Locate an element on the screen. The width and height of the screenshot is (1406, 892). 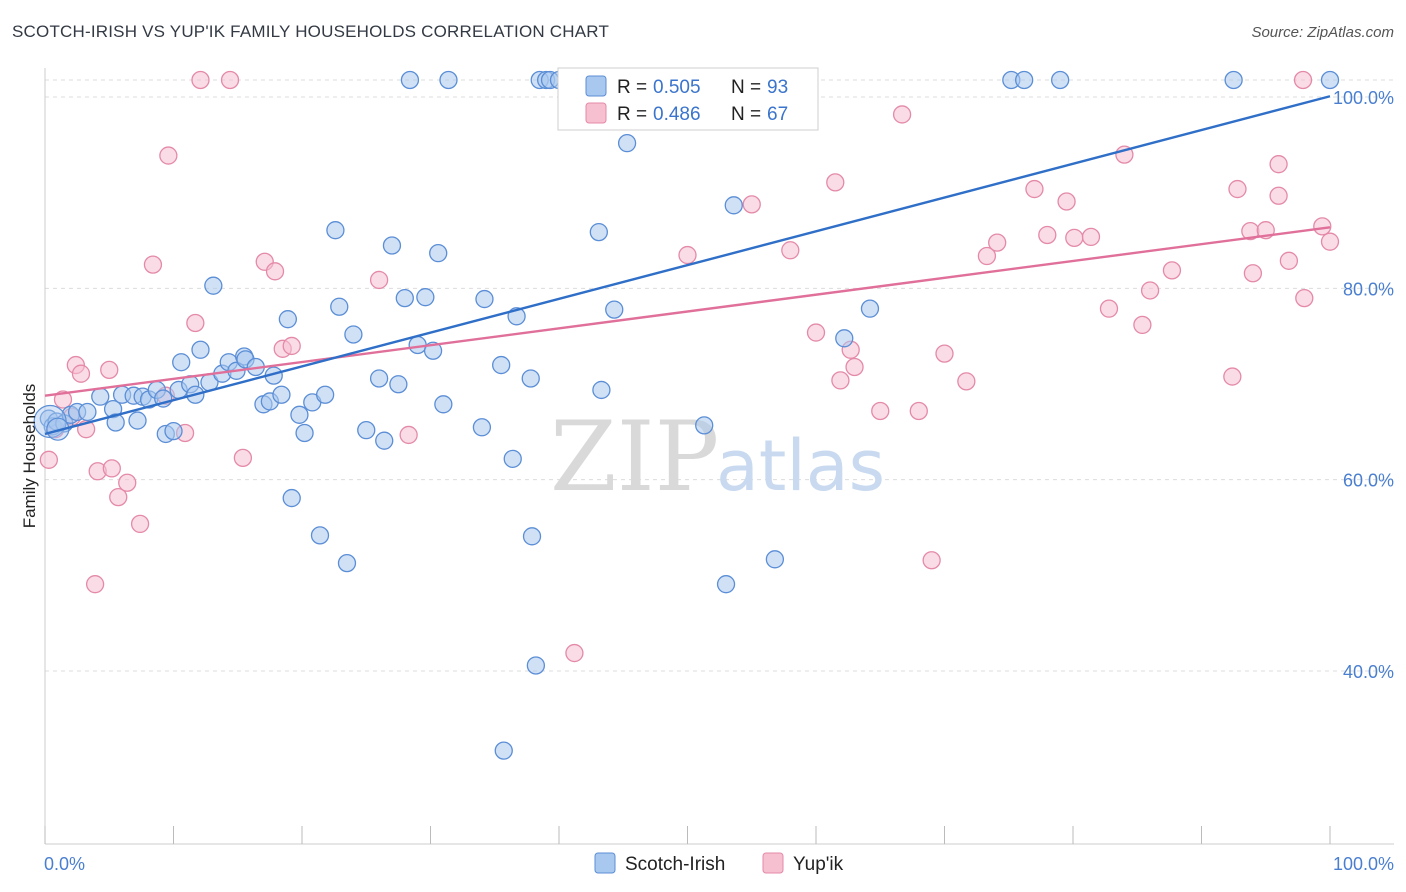
chart-source: Source: ZipAtlas.com is located at coordinates (1322, 32).